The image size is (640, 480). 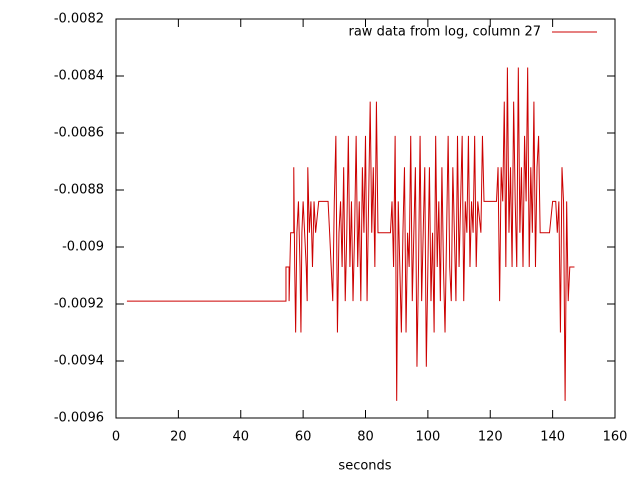 I want to click on x-axis-label: seconds, so click(x=364, y=466).